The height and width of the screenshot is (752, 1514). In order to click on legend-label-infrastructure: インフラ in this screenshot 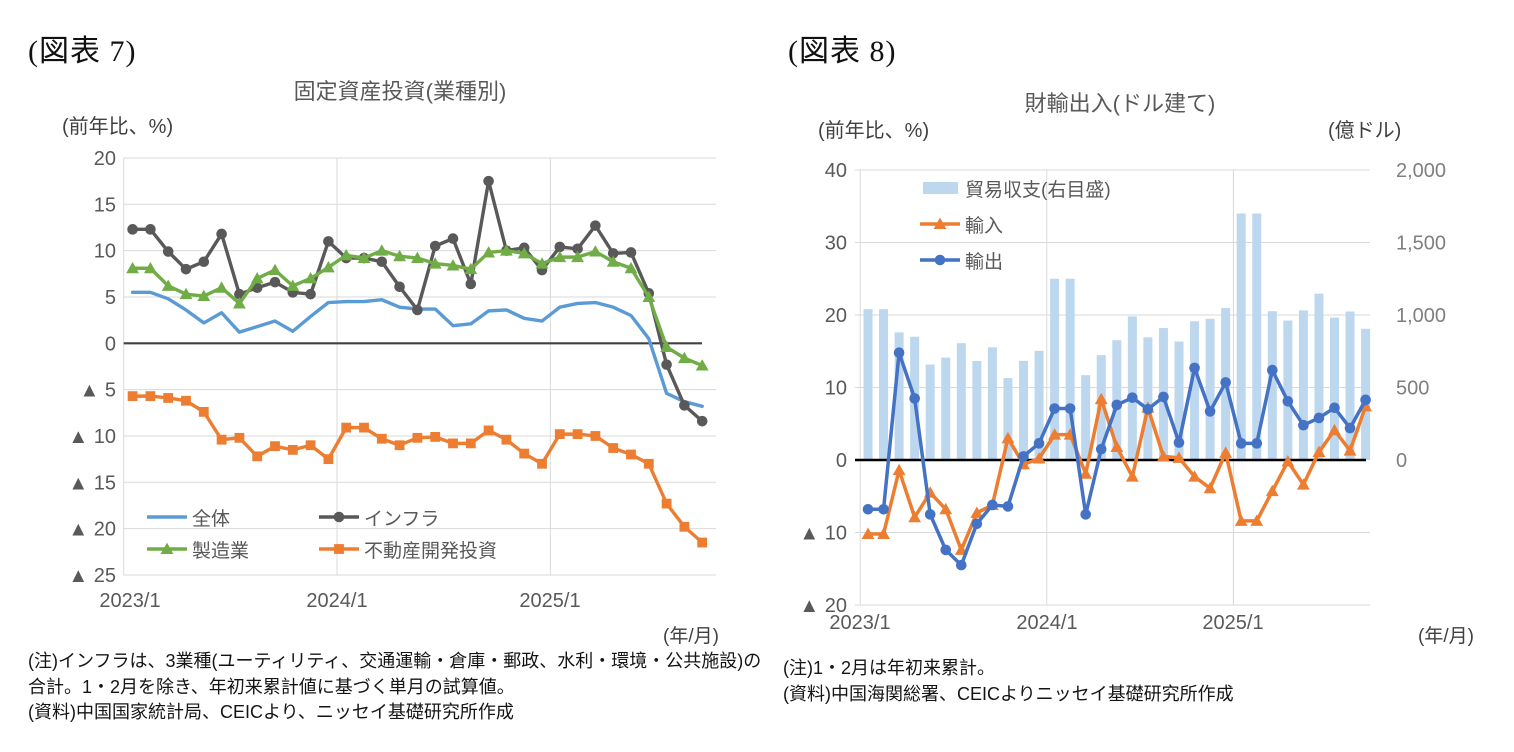, I will do `click(402, 519)`.